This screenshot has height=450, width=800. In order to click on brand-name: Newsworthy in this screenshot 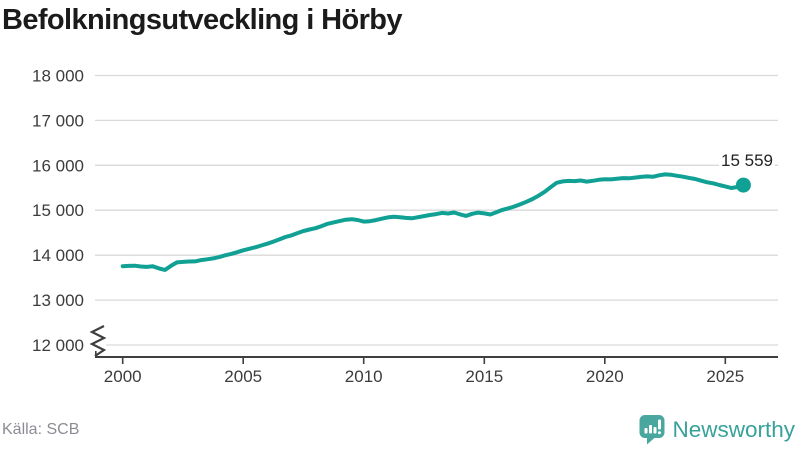, I will do `click(733, 429)`.